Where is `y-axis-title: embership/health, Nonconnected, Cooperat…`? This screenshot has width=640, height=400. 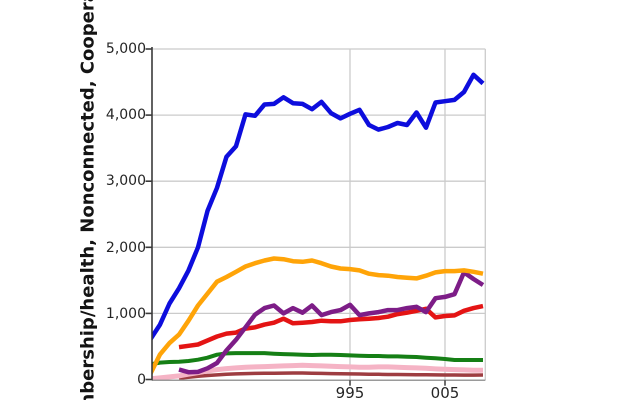
y-axis-title: embership/health, Nonconnected, Cooperat… is located at coordinates (88, 200).